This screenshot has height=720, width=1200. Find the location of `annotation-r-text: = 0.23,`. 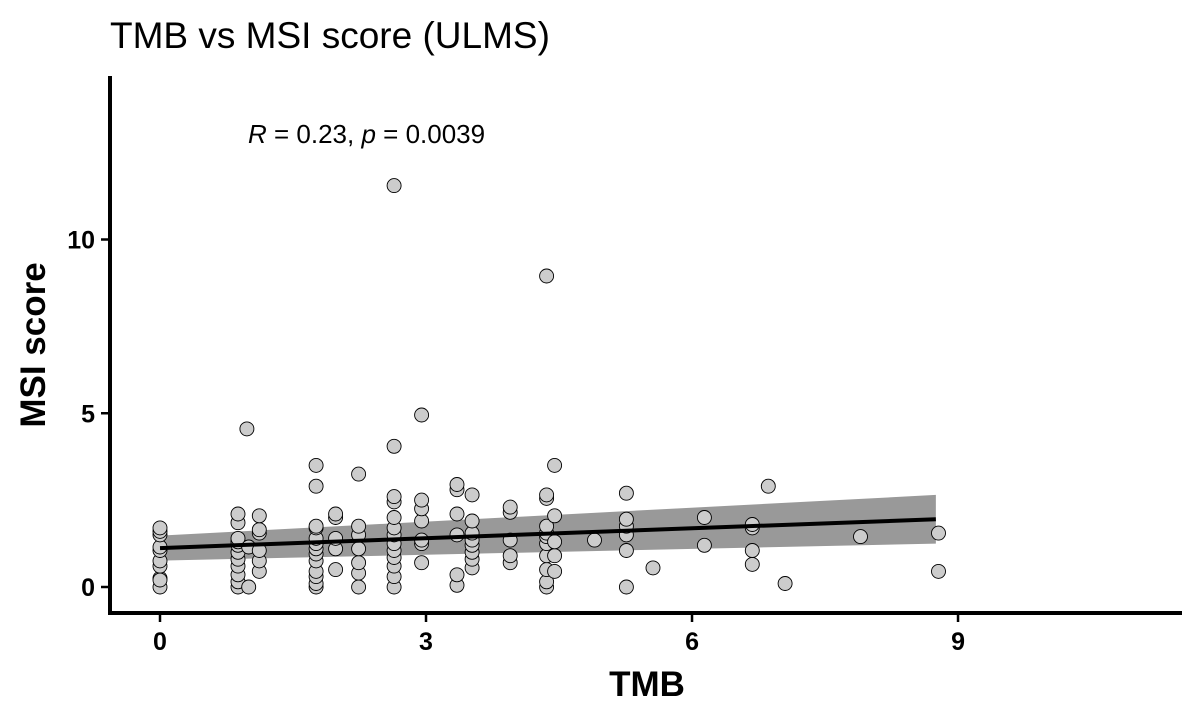

annotation-r-text: = 0.23, is located at coordinates (314, 134).